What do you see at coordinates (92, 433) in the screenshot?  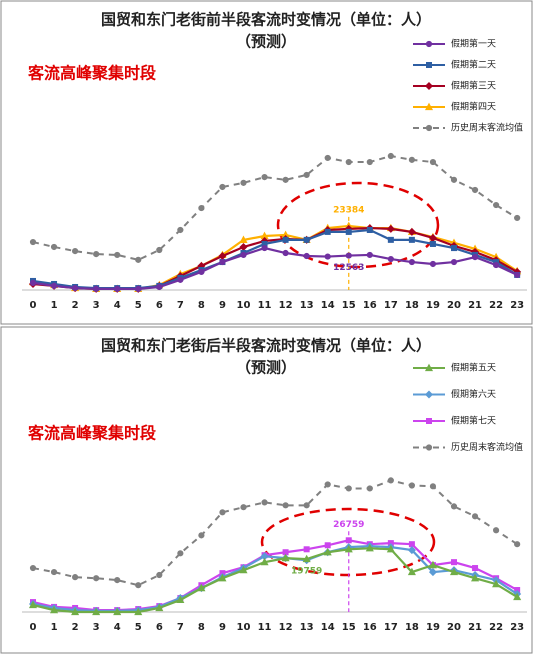 I see `annotation: 客流高峰聚集时段` at bounding box center [92, 433].